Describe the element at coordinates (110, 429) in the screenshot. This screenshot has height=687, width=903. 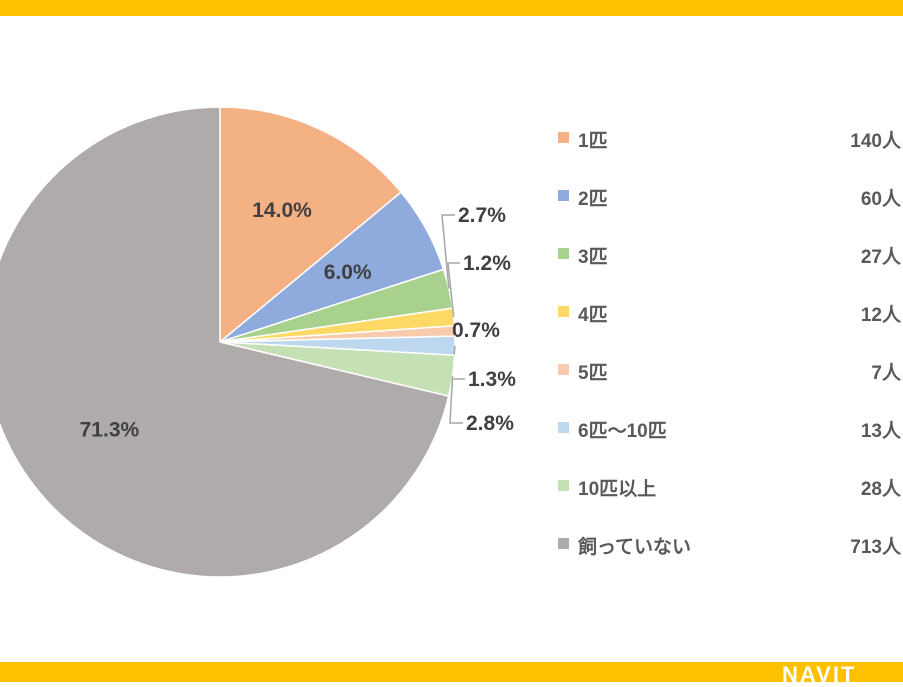
I see `data-label: 71.3%` at that location.